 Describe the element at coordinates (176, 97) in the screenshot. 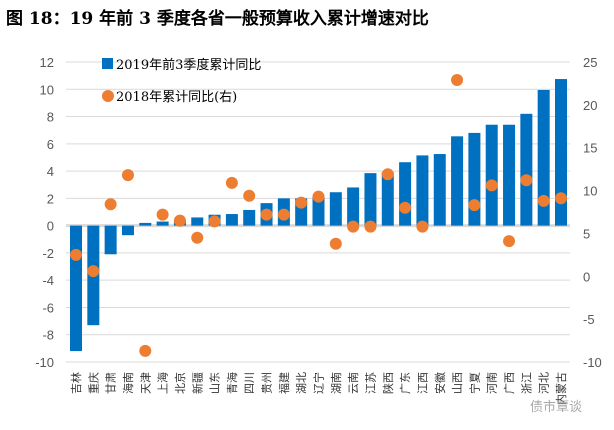

I see `legend-label: 2018年累计同比(右)` at that location.